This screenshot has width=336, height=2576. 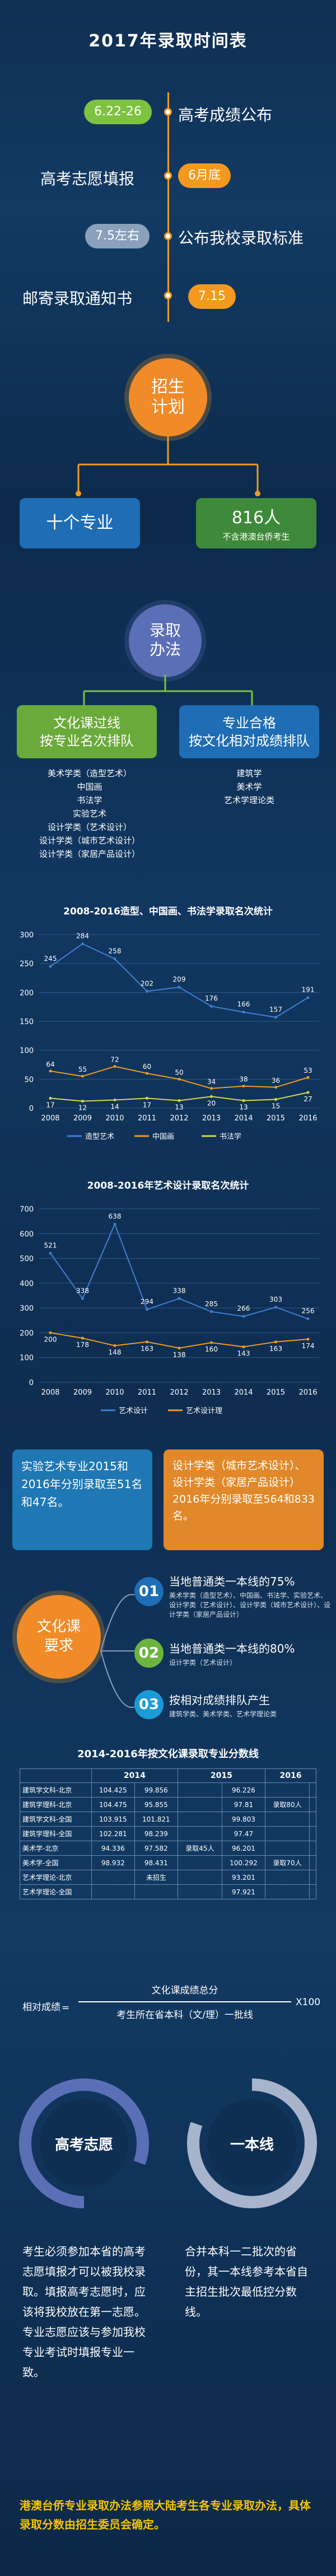 What do you see at coordinates (212, 1118) in the screenshot?
I see `x-tick-label: 2013` at bounding box center [212, 1118].